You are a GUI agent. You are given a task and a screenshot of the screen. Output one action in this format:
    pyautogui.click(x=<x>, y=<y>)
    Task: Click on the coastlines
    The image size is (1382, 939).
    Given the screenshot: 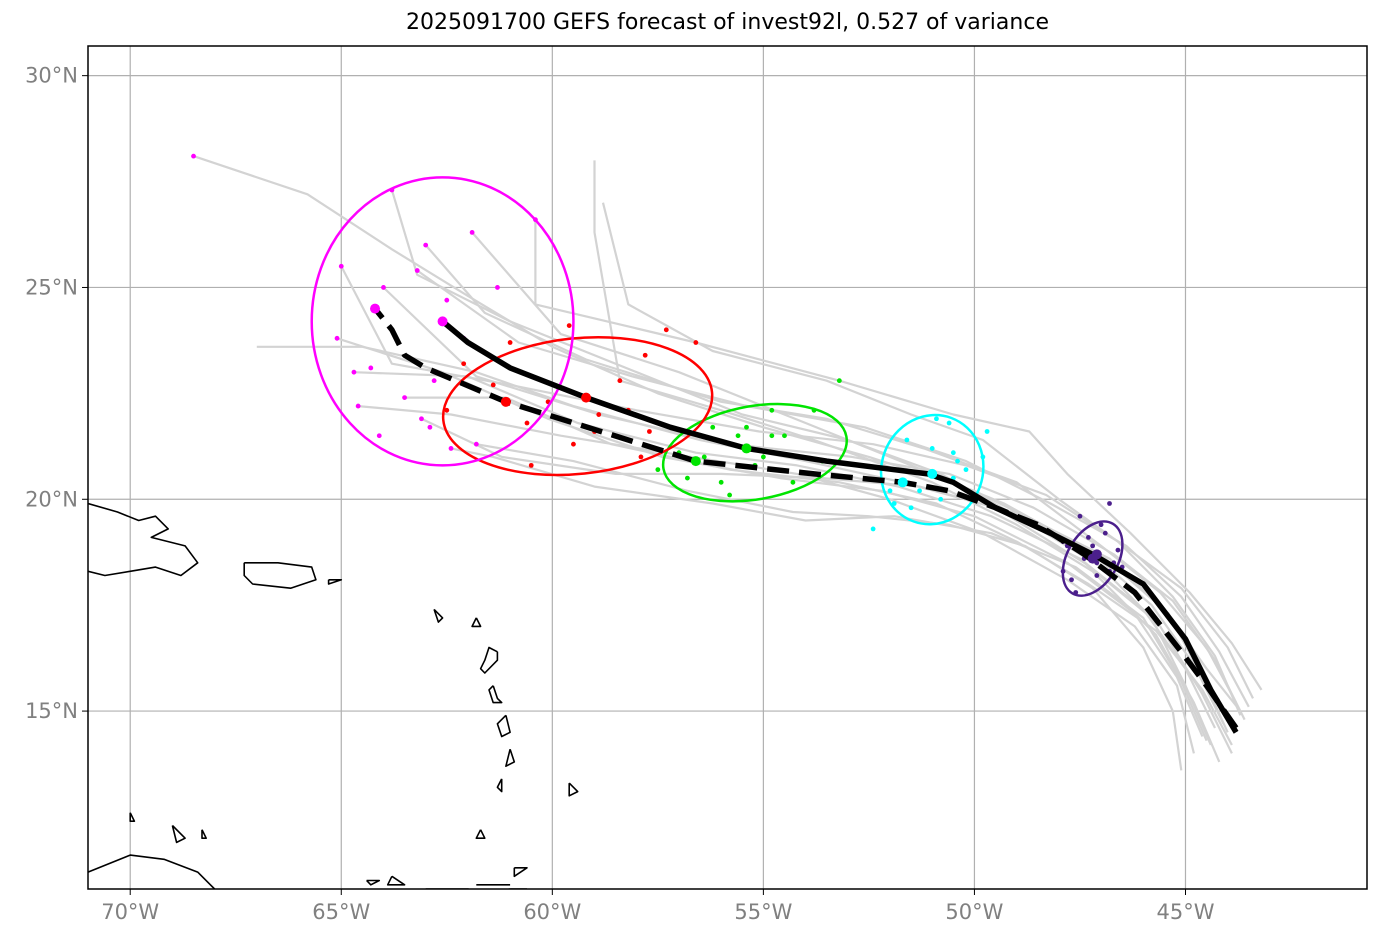 What is the action you would take?
    pyautogui.click(x=333, y=695)
    